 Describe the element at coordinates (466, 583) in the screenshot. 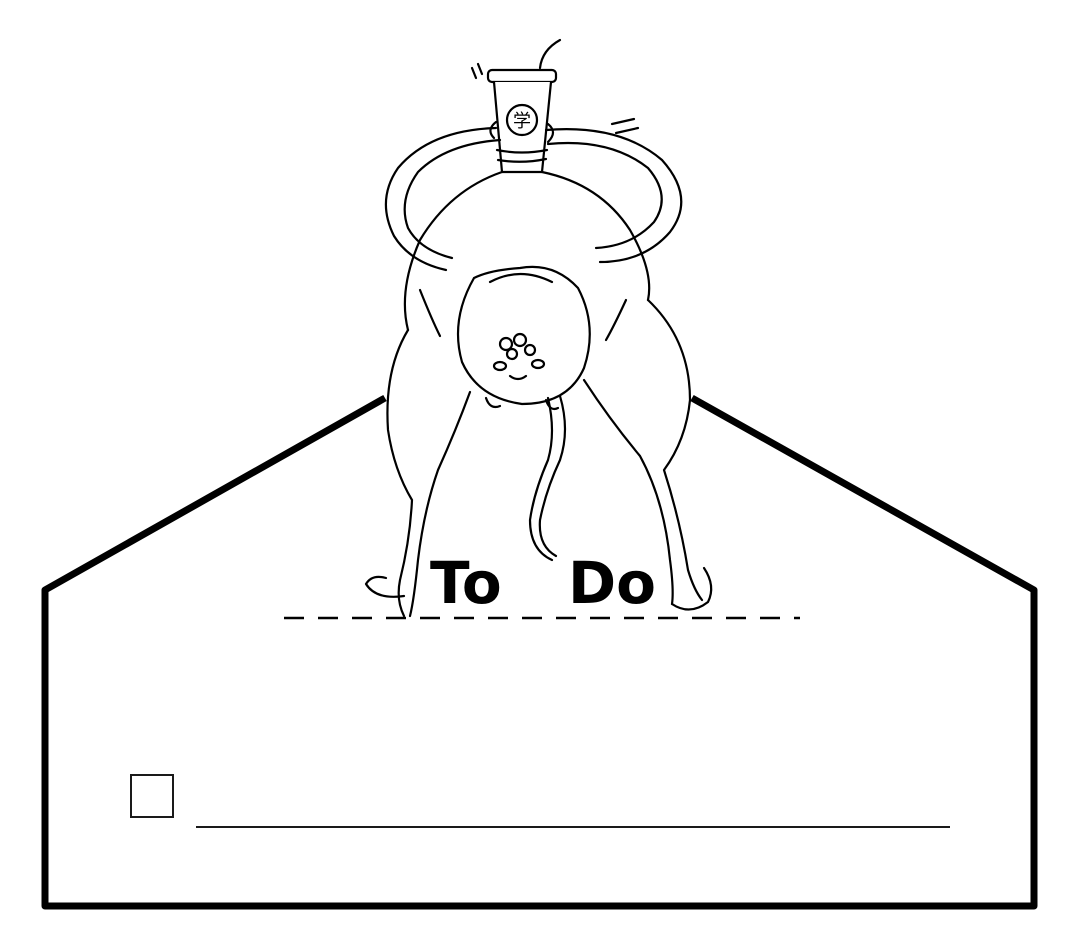

I see `heading-word-to: To` at that location.